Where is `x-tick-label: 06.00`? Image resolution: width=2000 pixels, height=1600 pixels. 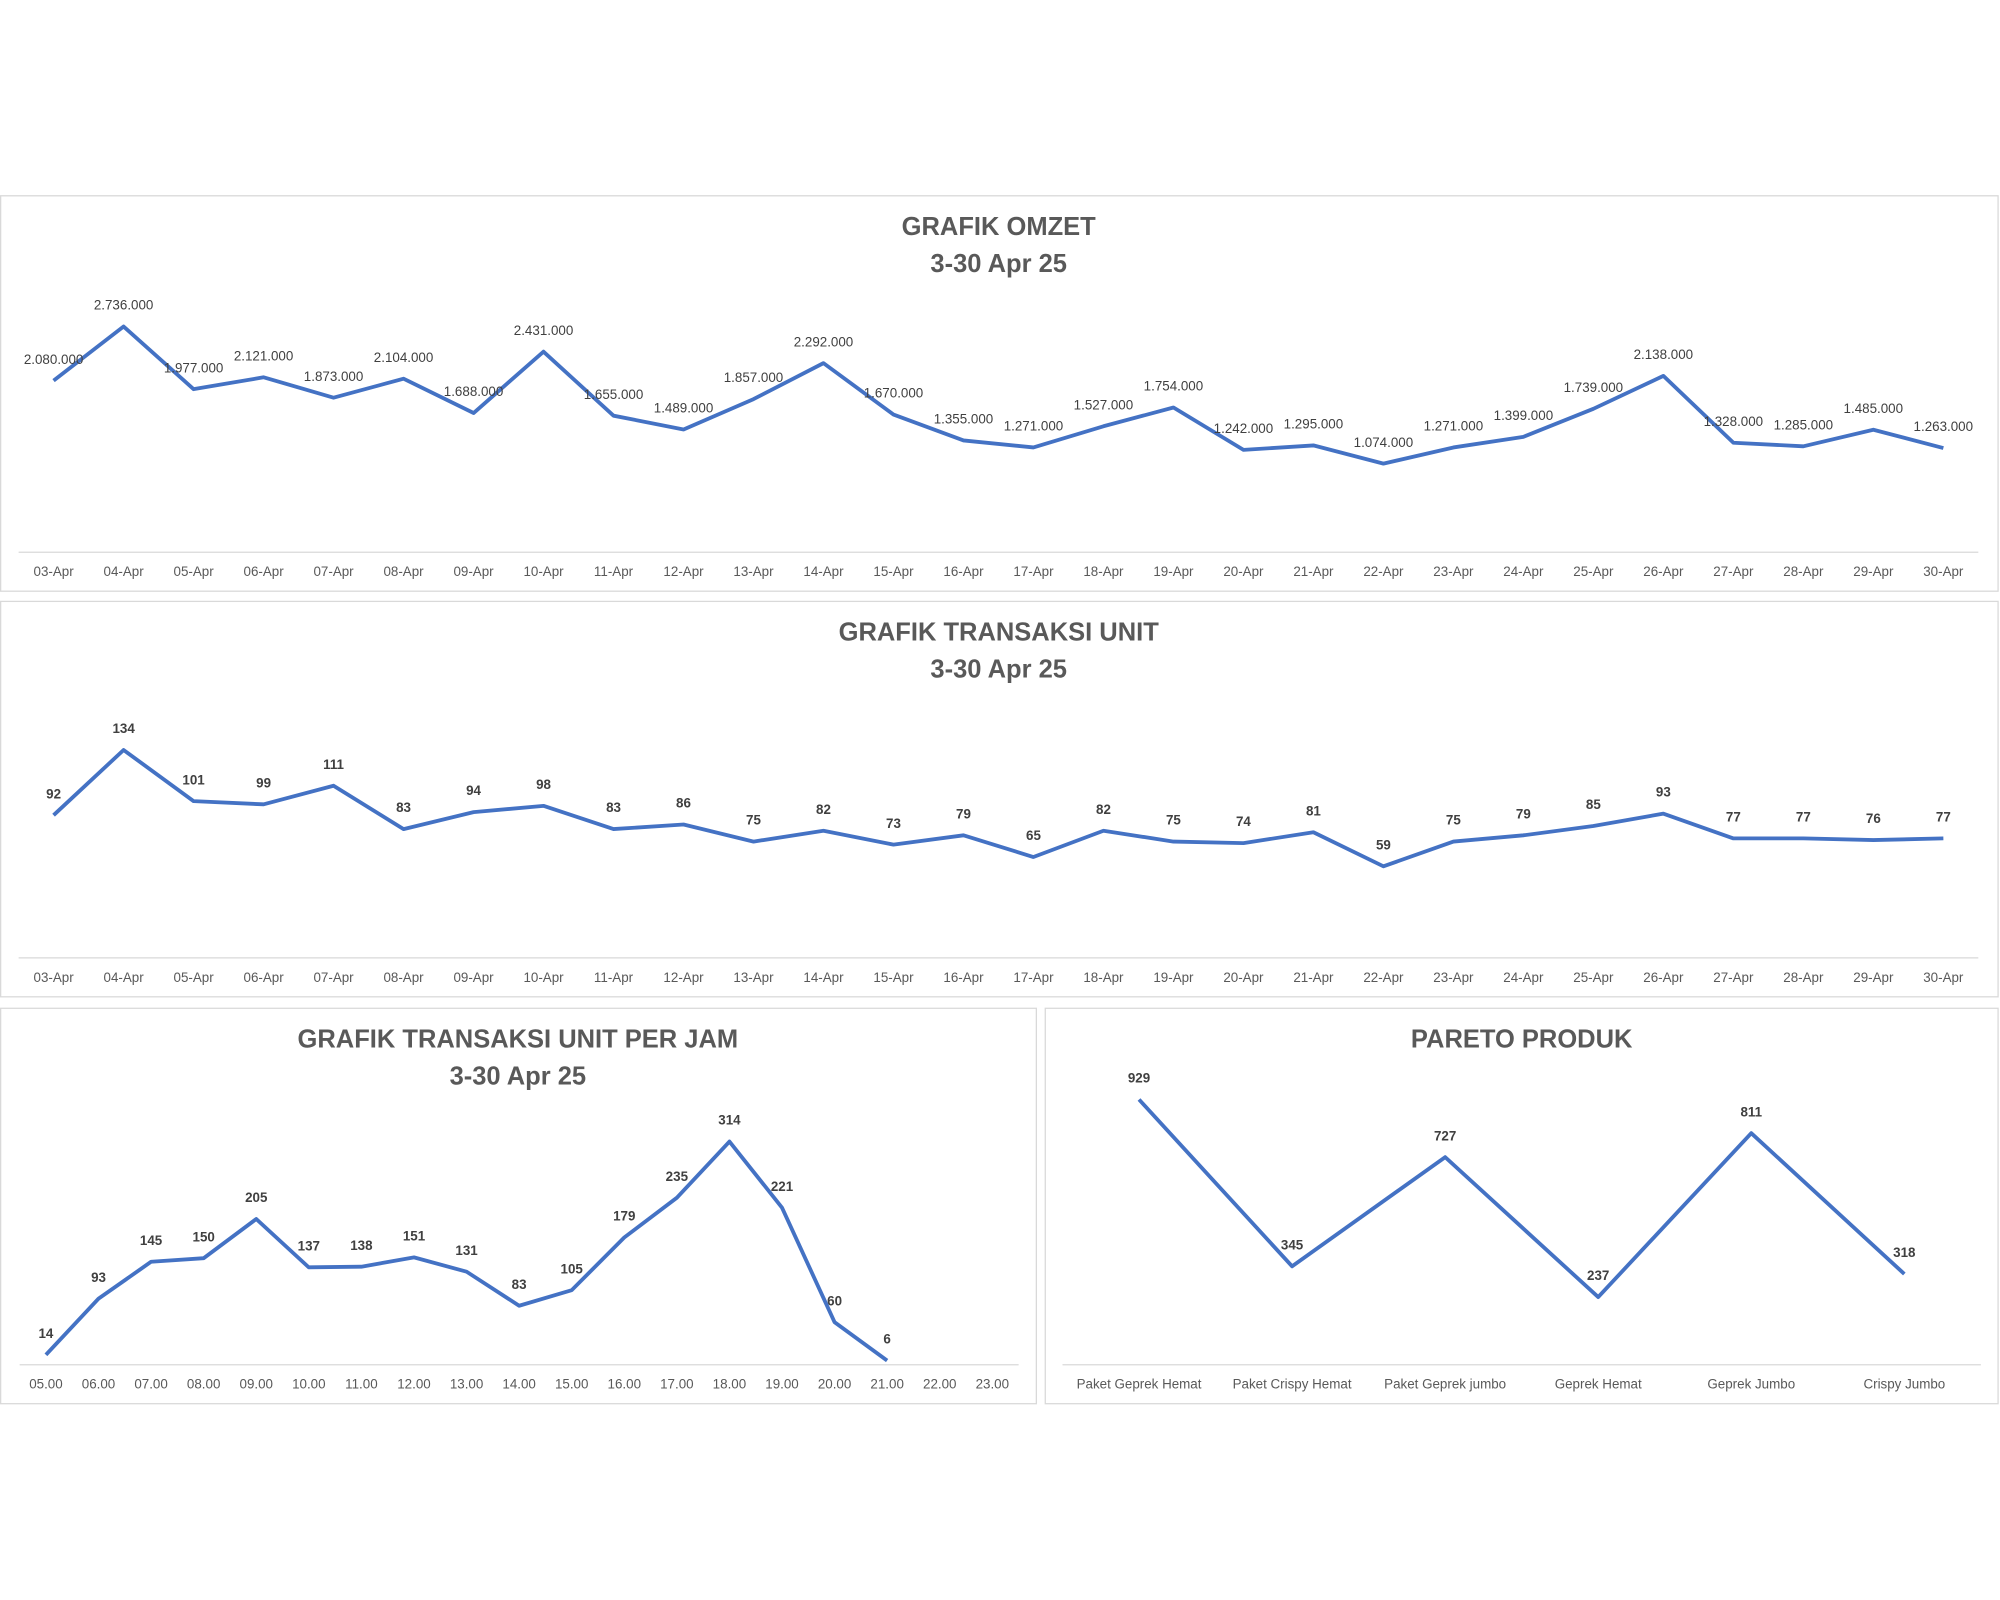
x-tick-label: 06.00 is located at coordinates (98, 1384).